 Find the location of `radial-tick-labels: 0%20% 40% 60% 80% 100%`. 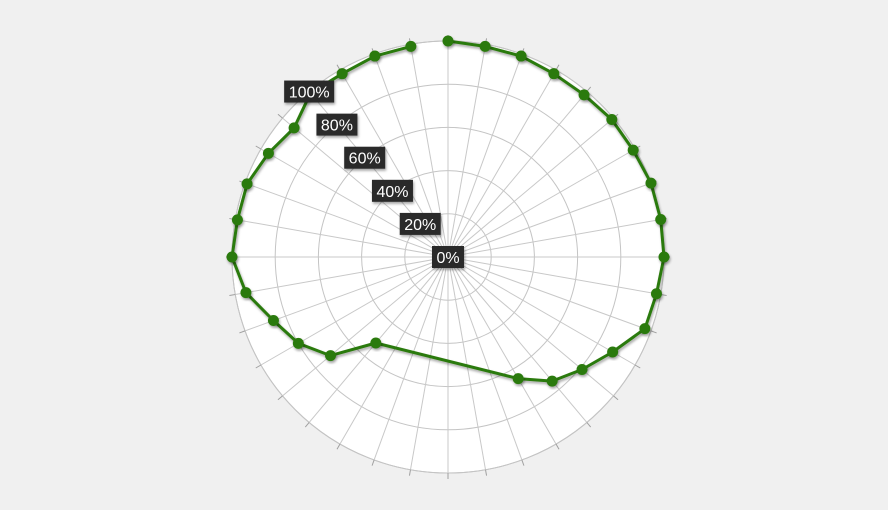

radial-tick-labels: 0%20% 40% 60% 80% 100% is located at coordinates (374, 174).